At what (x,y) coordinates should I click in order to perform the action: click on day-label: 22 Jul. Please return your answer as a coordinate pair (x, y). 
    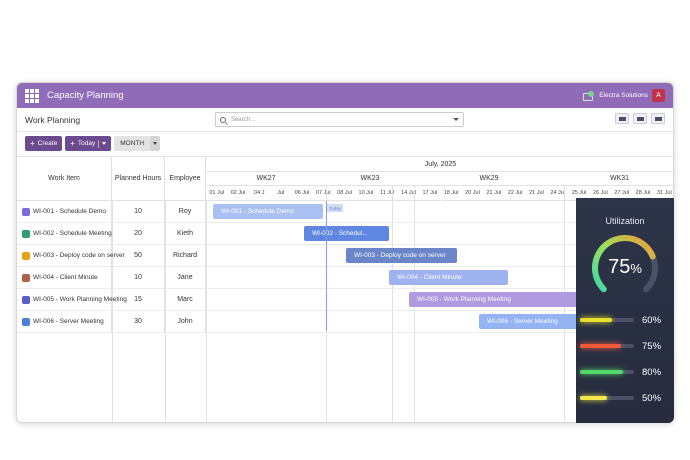
    Looking at the image, I should click on (515, 193).